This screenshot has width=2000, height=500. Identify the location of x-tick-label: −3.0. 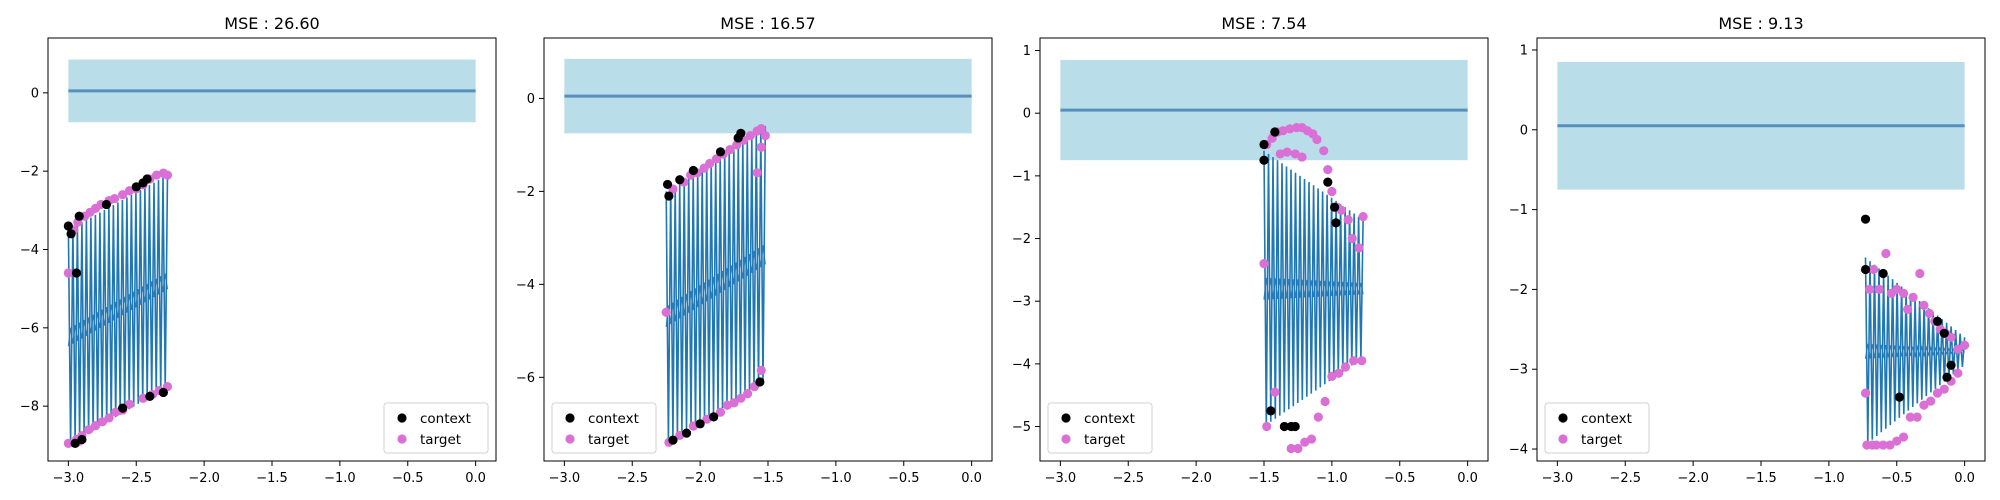
(69, 478).